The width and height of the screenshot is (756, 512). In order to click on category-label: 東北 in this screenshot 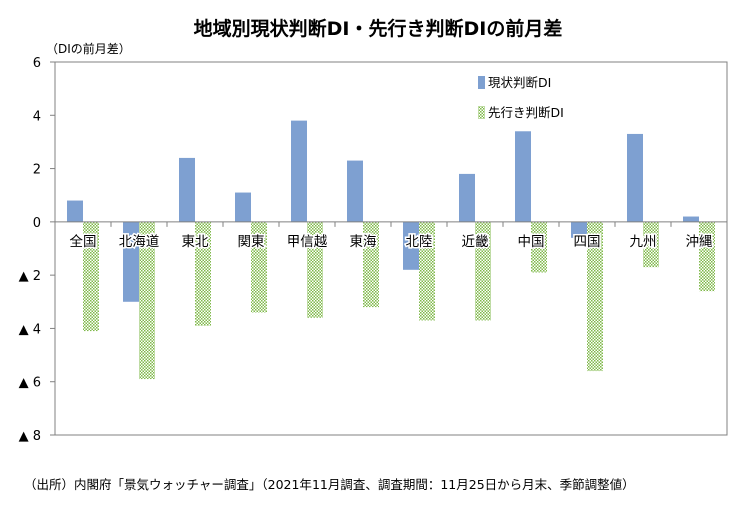, I will do `click(195, 242)`.